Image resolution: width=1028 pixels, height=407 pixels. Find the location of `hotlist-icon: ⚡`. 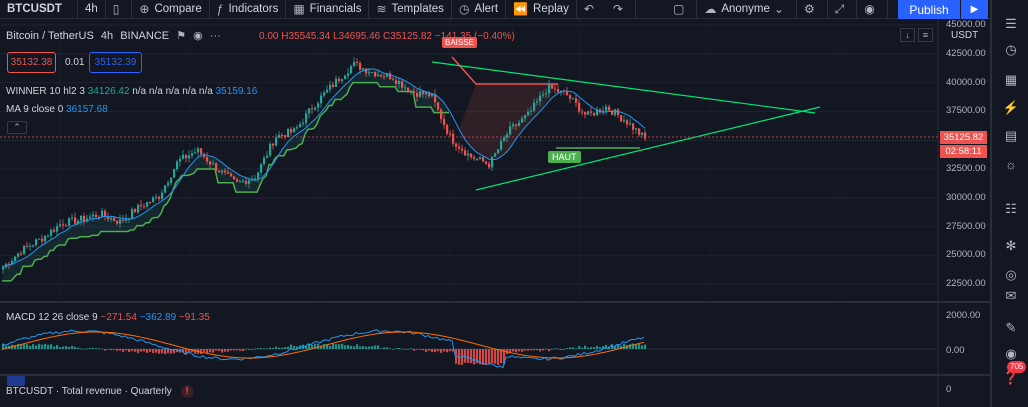

hotlist-icon: ⚡ is located at coordinates (1011, 107).